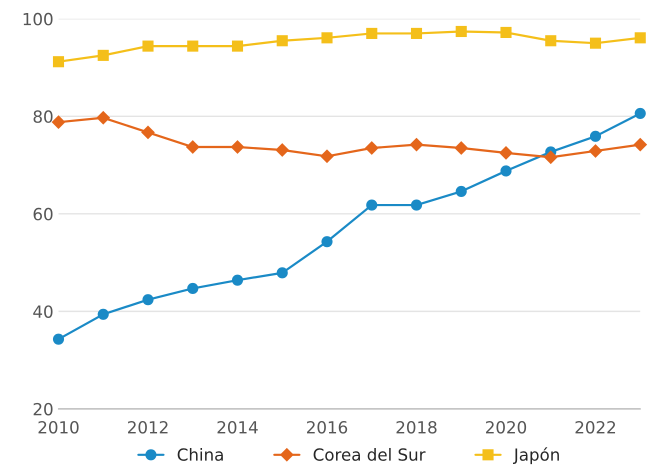  What do you see at coordinates (148, 427) in the screenshot?
I see `x-tick-label: 2012` at bounding box center [148, 427].